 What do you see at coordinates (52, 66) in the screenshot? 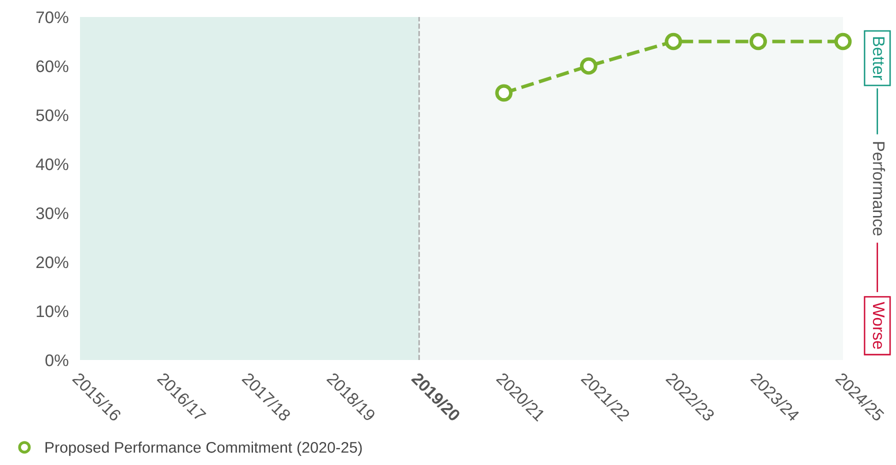
I see `y-tick-label: 60%` at bounding box center [52, 66].